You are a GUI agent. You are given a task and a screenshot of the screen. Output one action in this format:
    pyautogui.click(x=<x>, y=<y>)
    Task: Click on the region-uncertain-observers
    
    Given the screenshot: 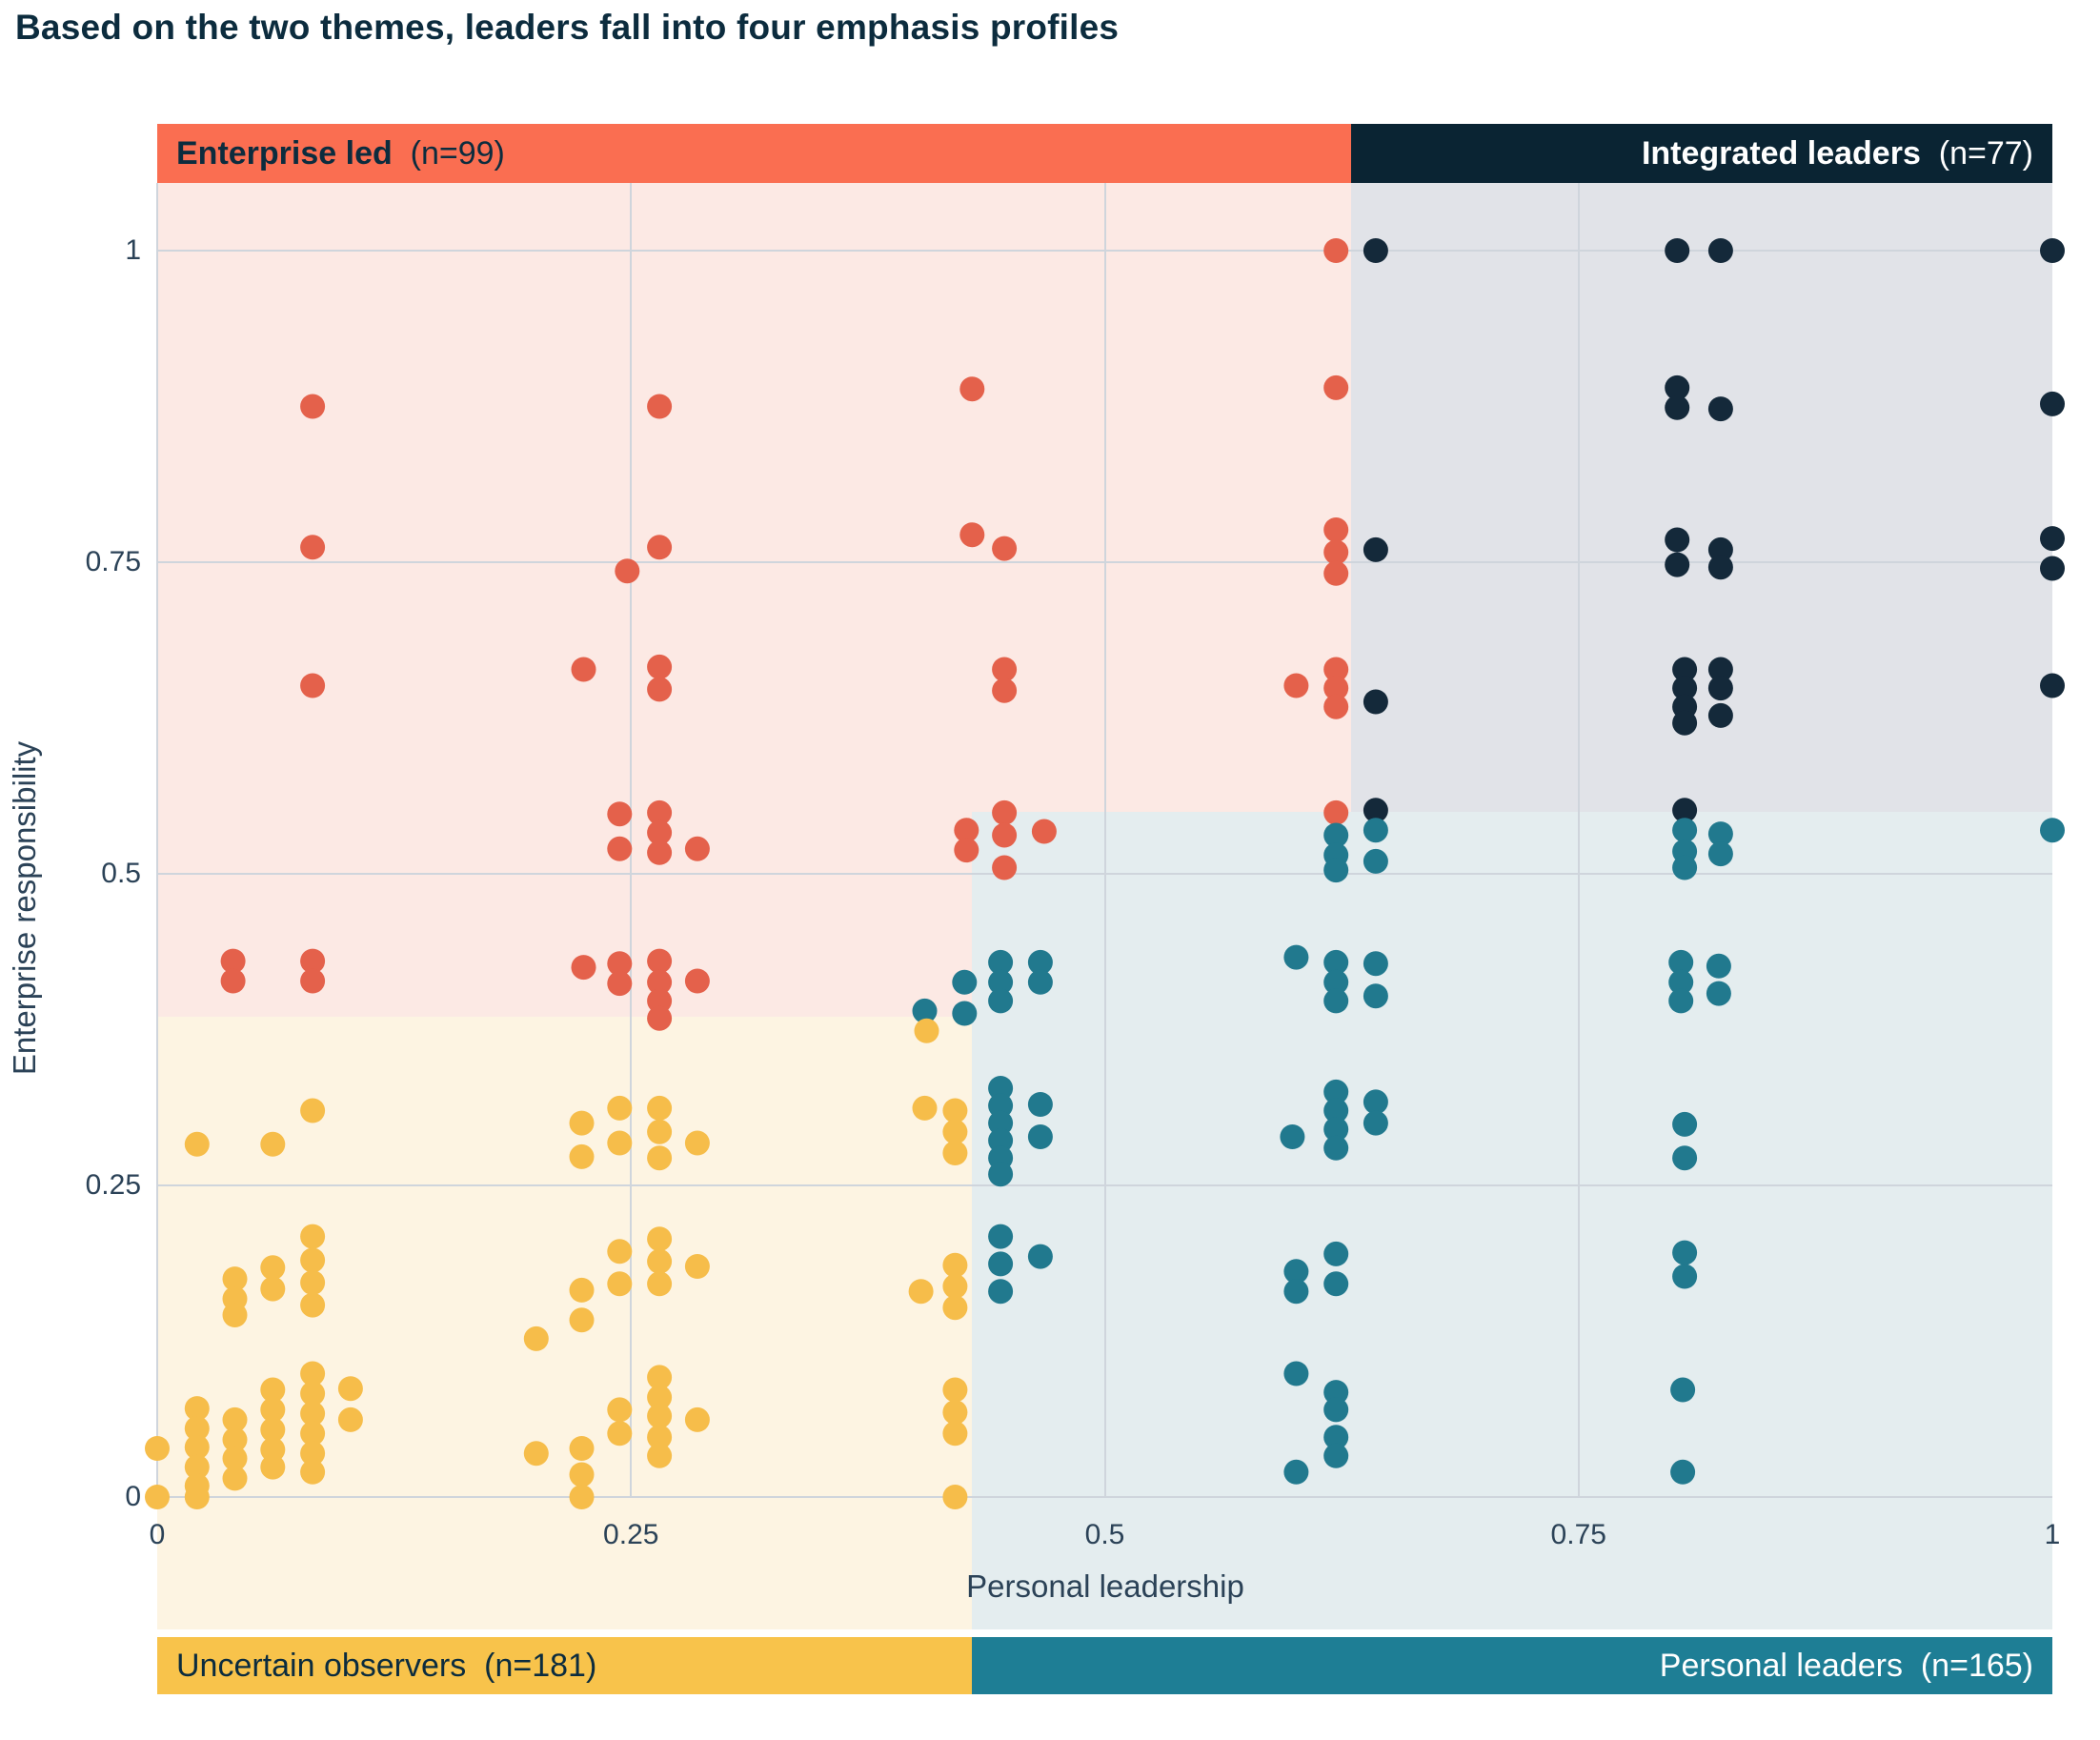 What is the action you would take?
    pyautogui.click(x=565, y=1323)
    